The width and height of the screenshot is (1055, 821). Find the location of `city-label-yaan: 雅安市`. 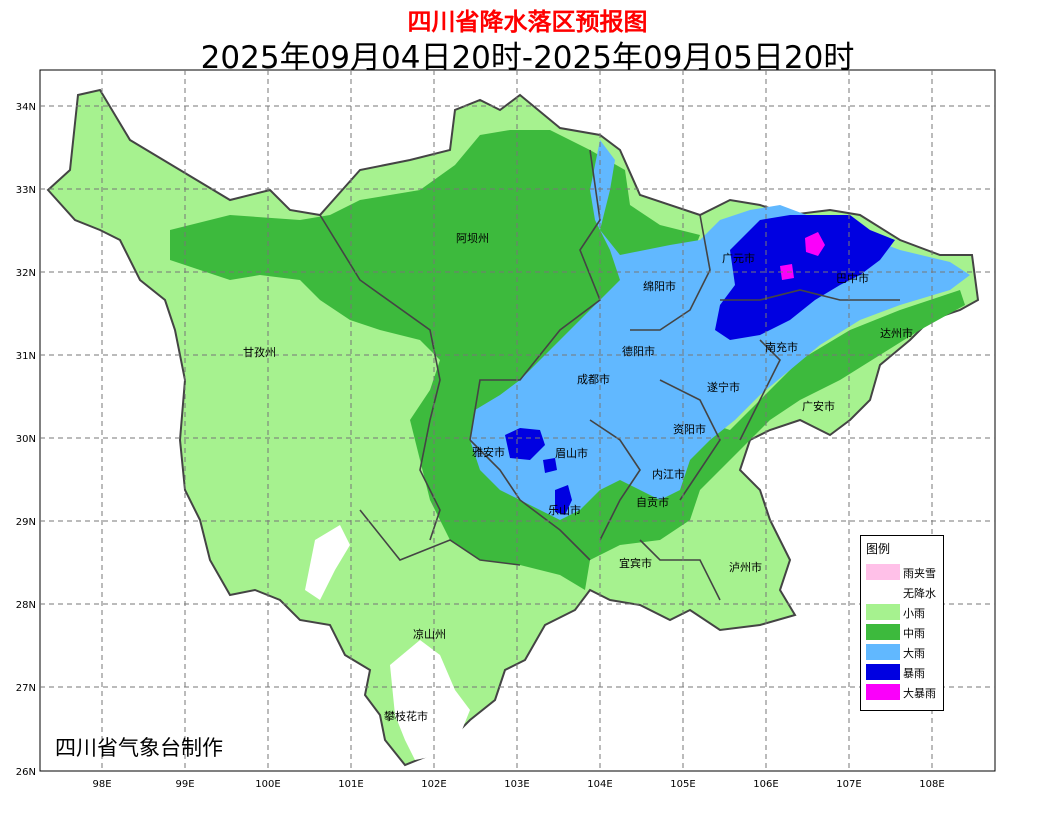

city-label-yaan: 雅安市 is located at coordinates (488, 452).